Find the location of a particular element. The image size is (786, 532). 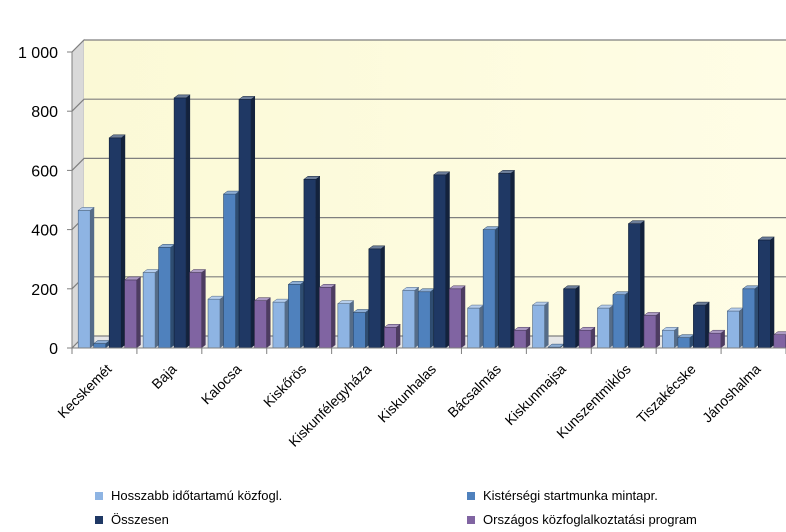

legend-item-osszesen: Összesen is located at coordinates (132, 519).